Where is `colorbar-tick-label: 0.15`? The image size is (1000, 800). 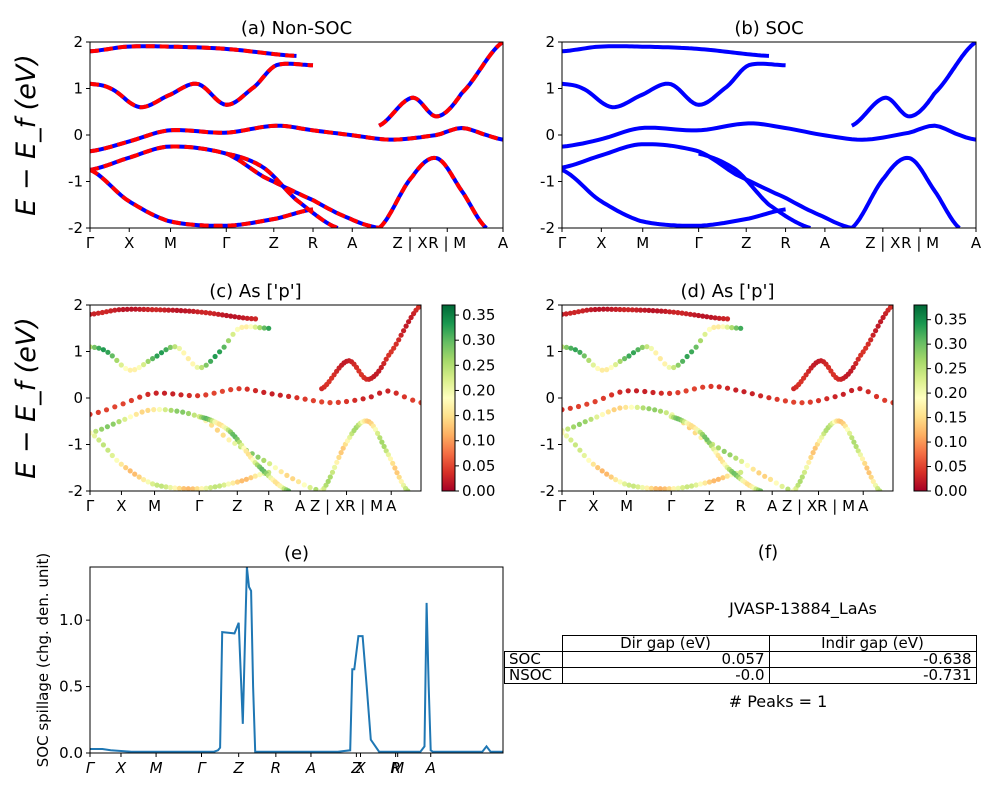 colorbar-tick-label: 0.15 is located at coordinates (950, 418).